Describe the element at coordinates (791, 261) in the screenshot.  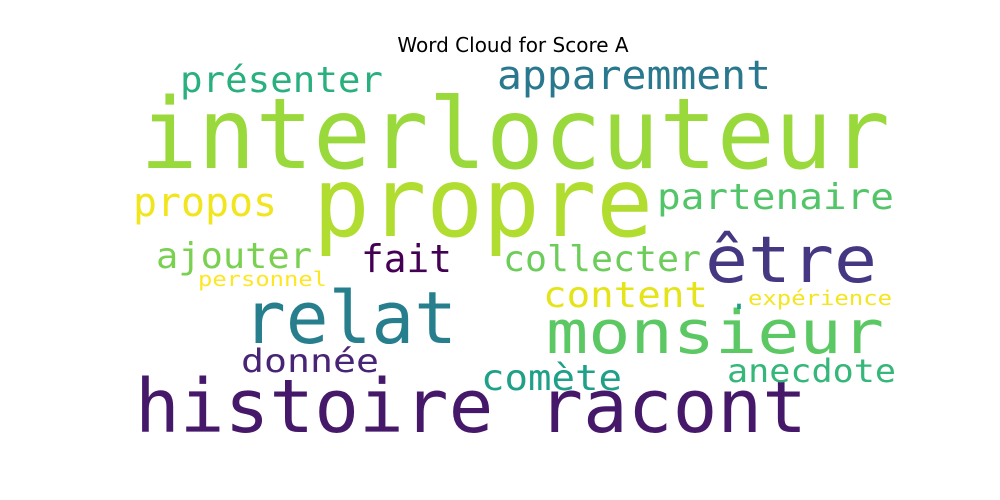
I see `word-etre: être` at that location.